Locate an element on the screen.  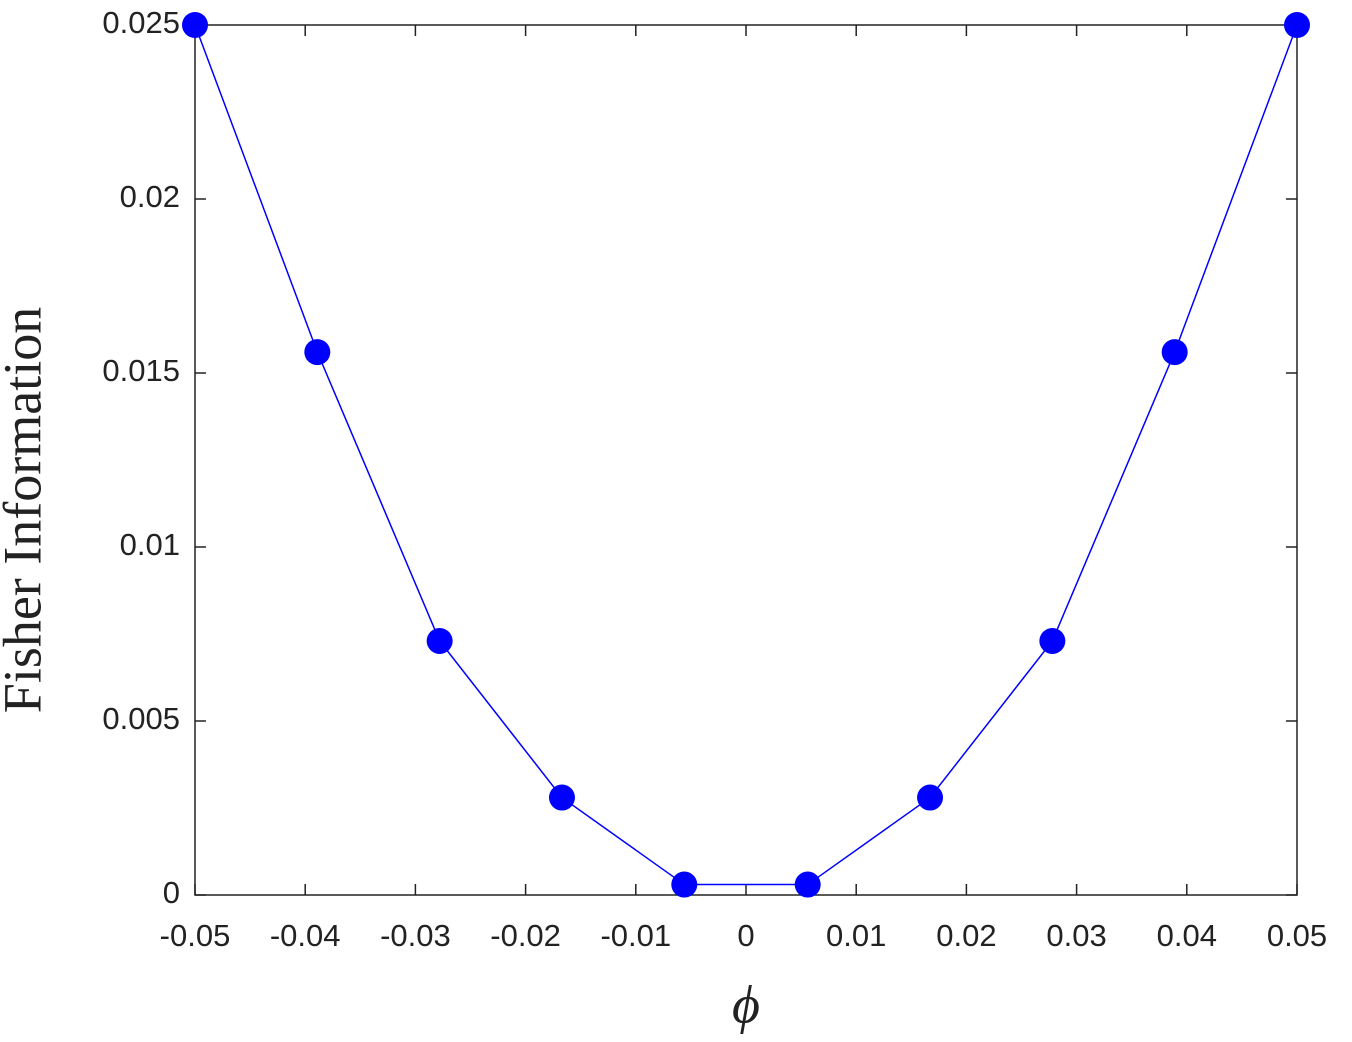
x-tick-label: -0.03 is located at coordinates (415, 935).